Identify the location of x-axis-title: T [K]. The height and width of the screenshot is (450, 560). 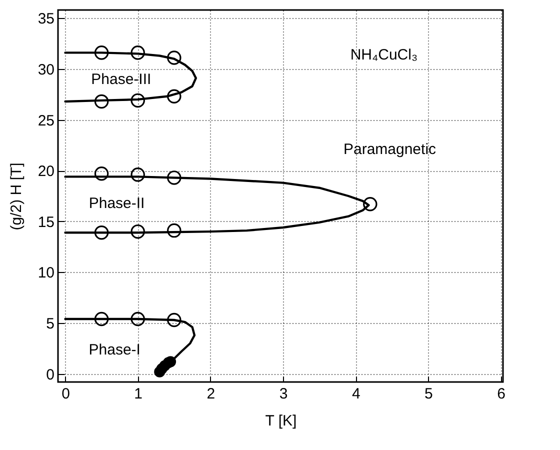
(281, 421).